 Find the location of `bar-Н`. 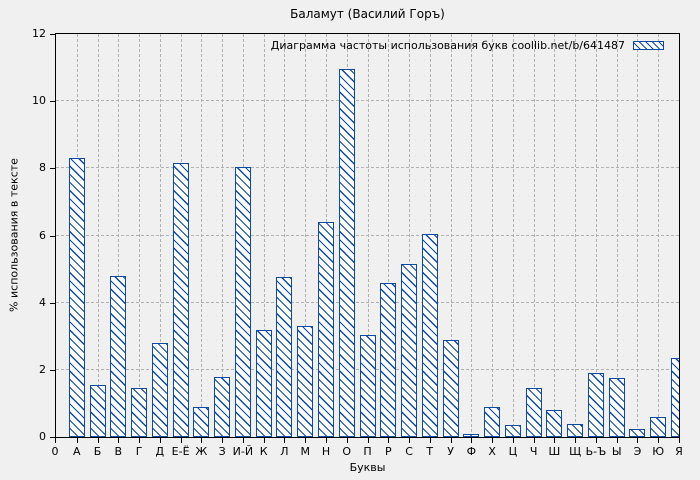

bar-Н is located at coordinates (325, 329).